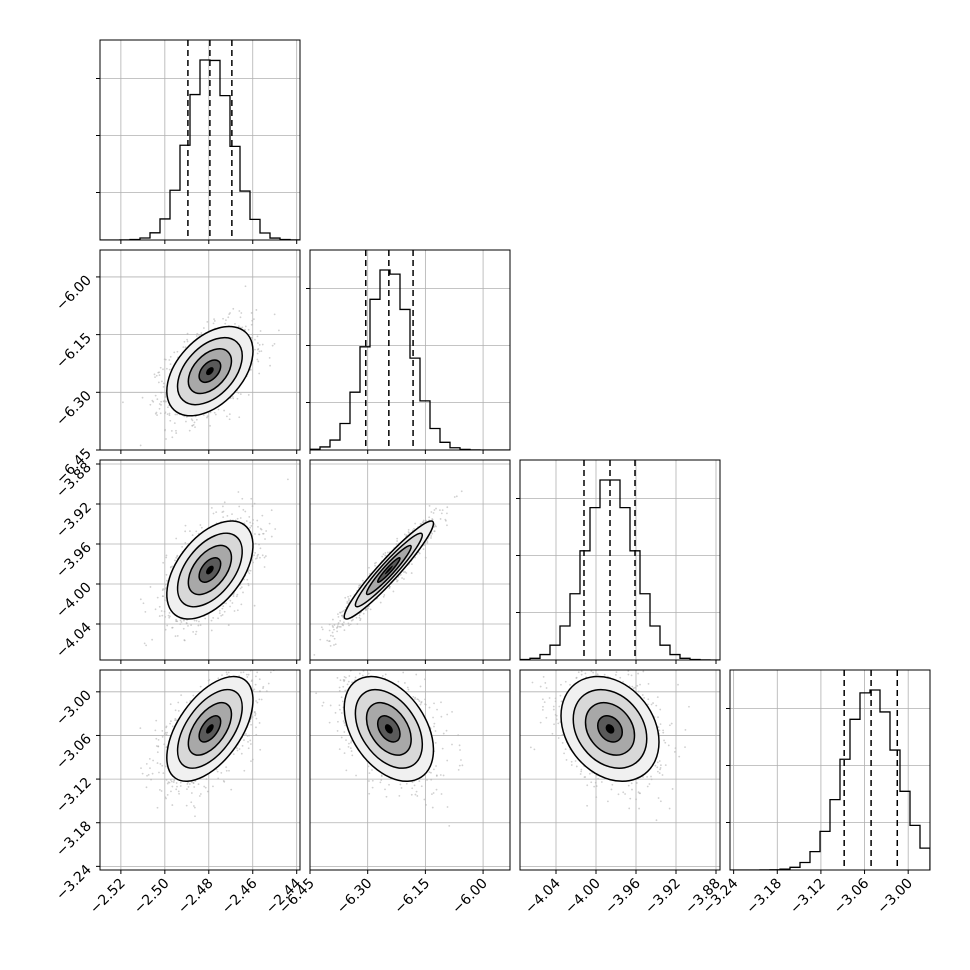 The width and height of the screenshot is (970, 970). What do you see at coordinates (410, 359) in the screenshot?
I see `histogram-step` at bounding box center [410, 359].